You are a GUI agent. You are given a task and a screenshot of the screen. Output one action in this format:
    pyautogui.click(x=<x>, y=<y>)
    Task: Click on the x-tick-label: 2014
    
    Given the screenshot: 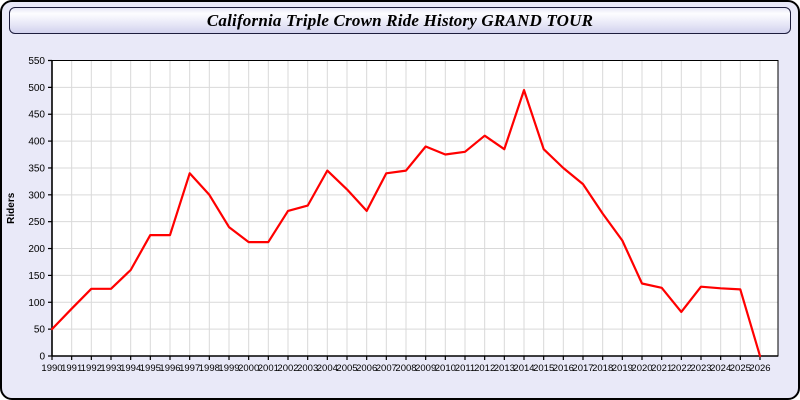 What is the action you would take?
    pyautogui.click(x=523, y=368)
    